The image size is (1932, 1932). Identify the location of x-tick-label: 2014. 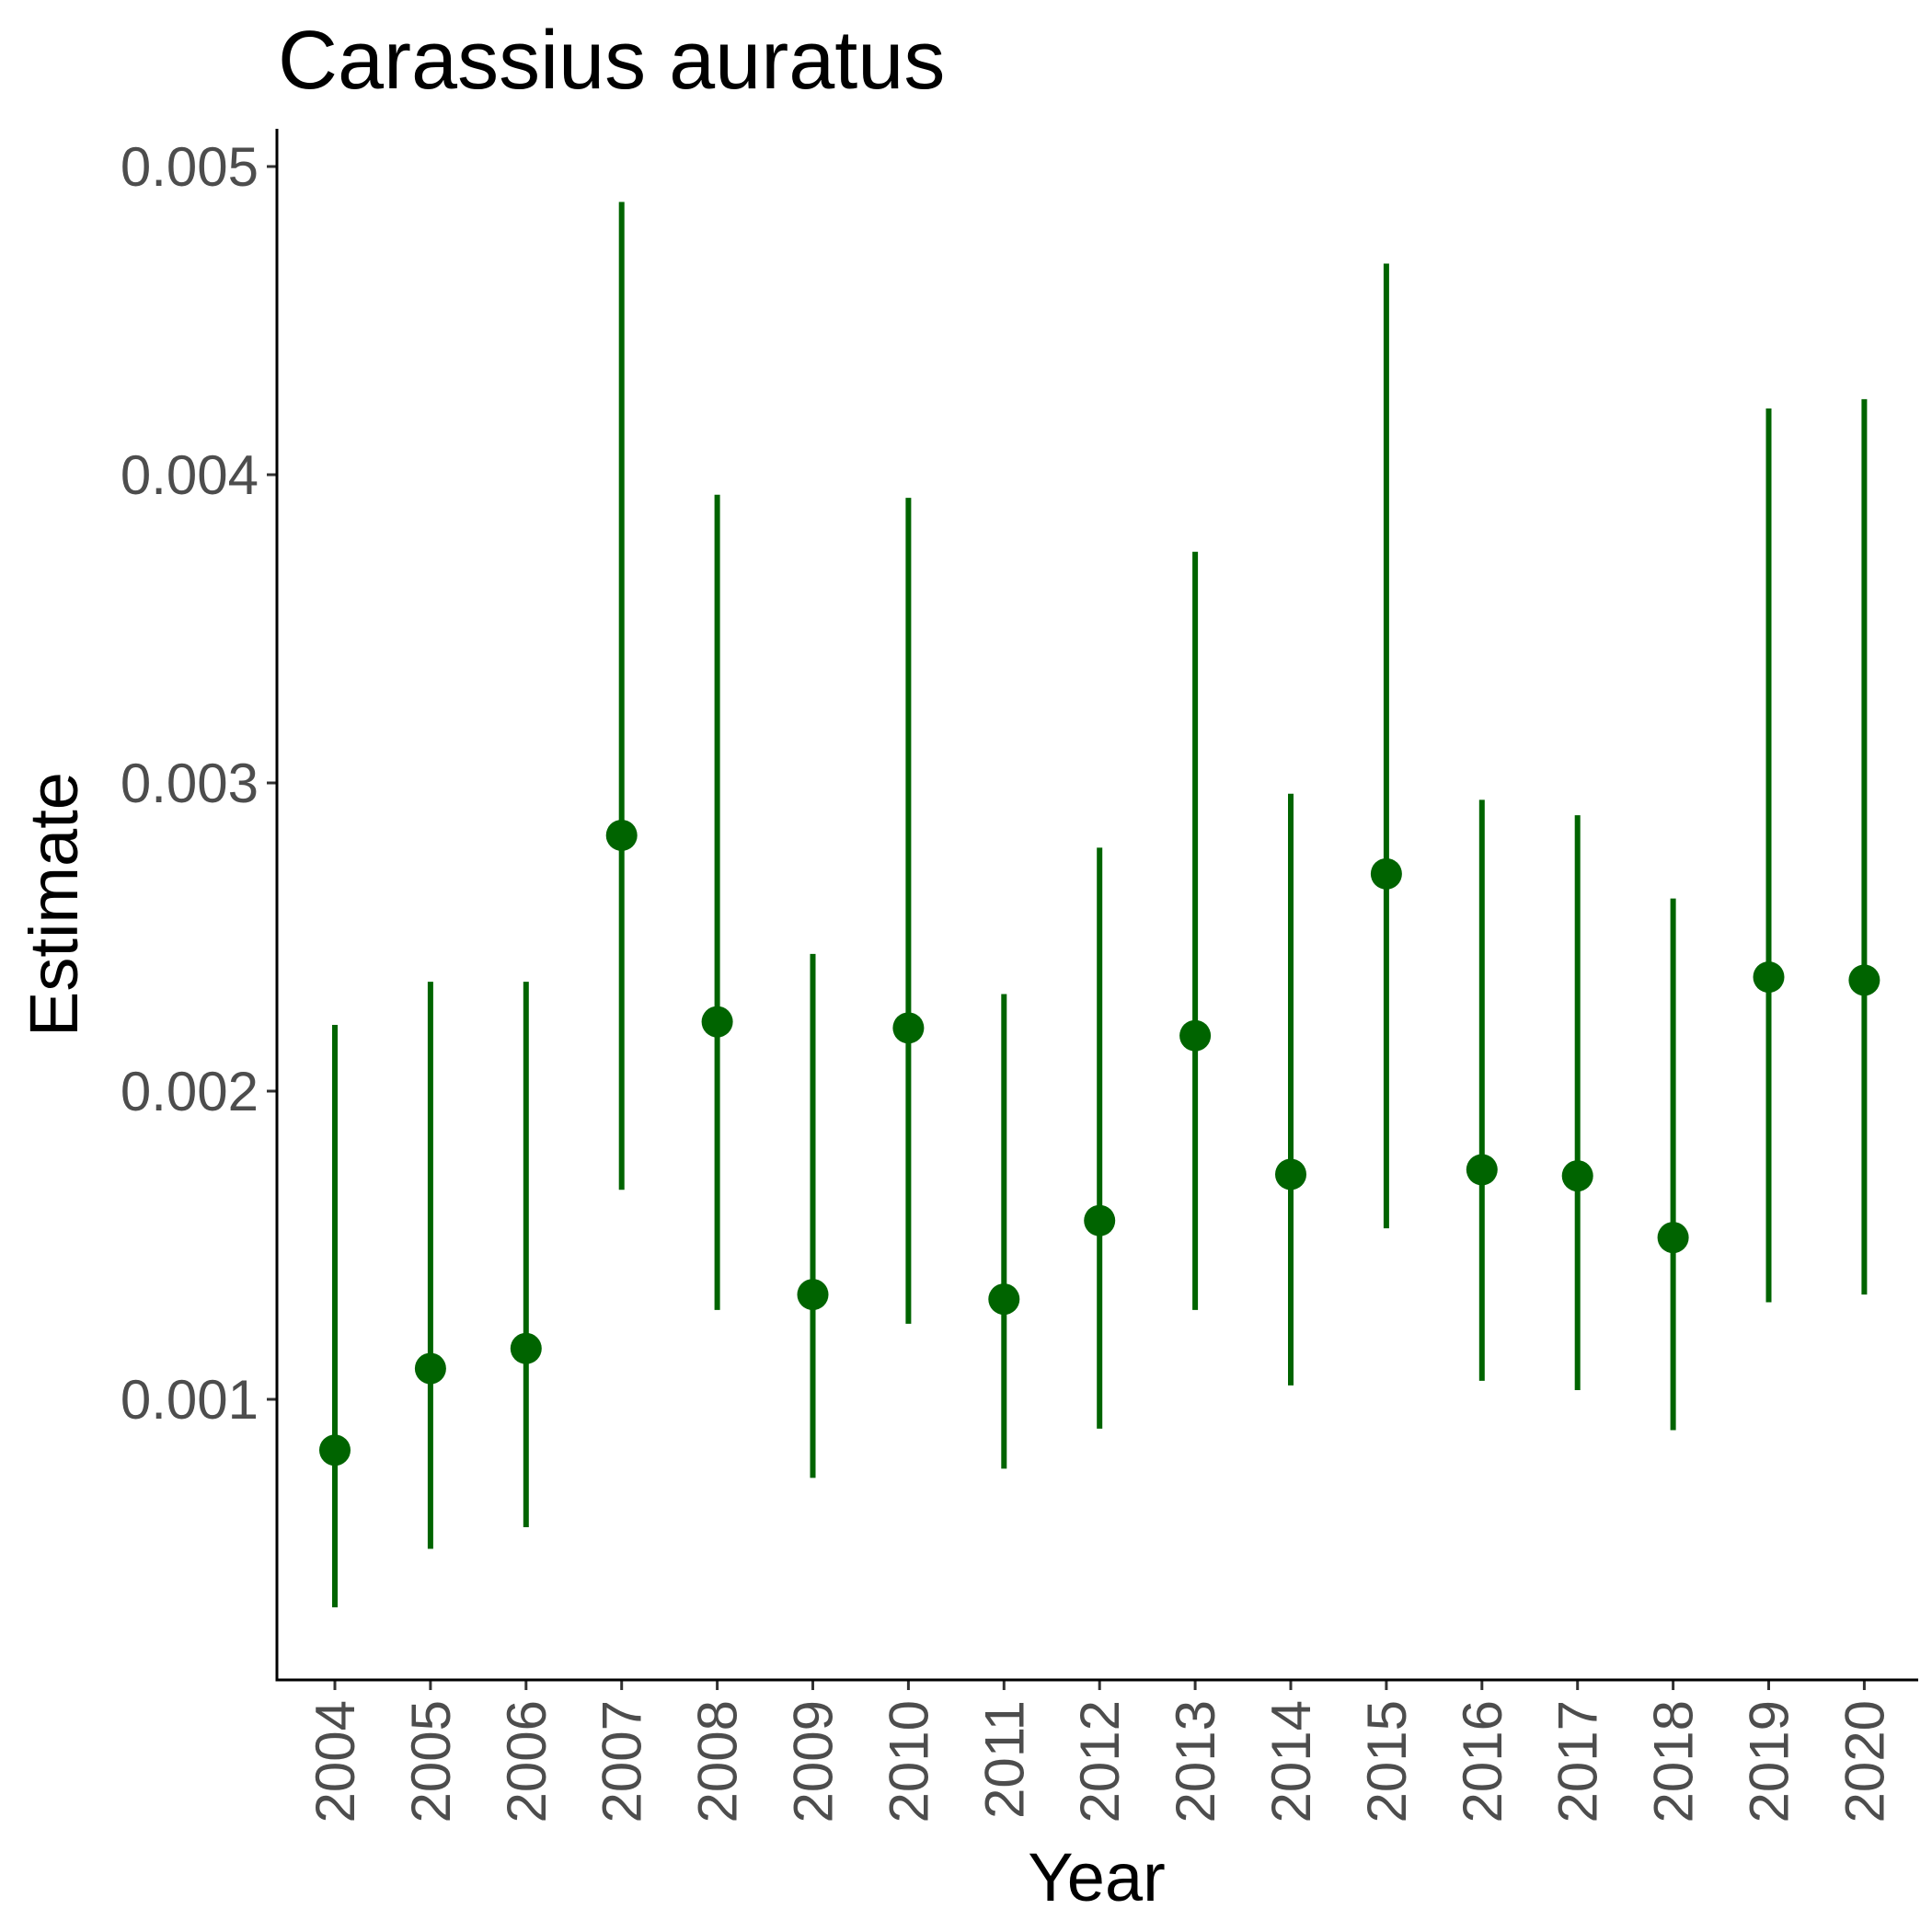
(1291, 1761).